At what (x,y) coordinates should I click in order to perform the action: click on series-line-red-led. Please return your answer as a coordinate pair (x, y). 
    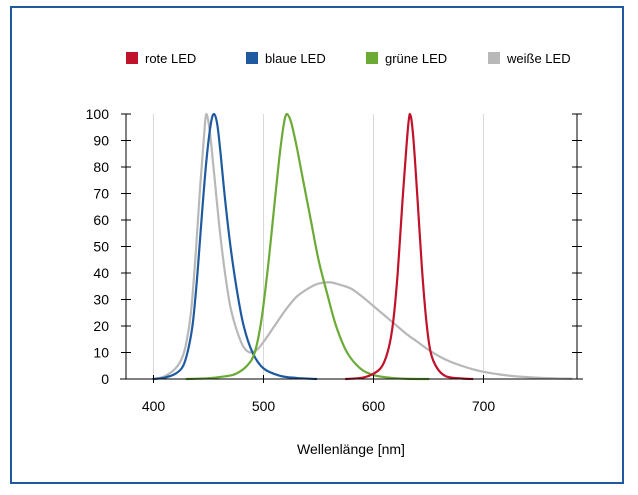
    Looking at the image, I should click on (409, 246).